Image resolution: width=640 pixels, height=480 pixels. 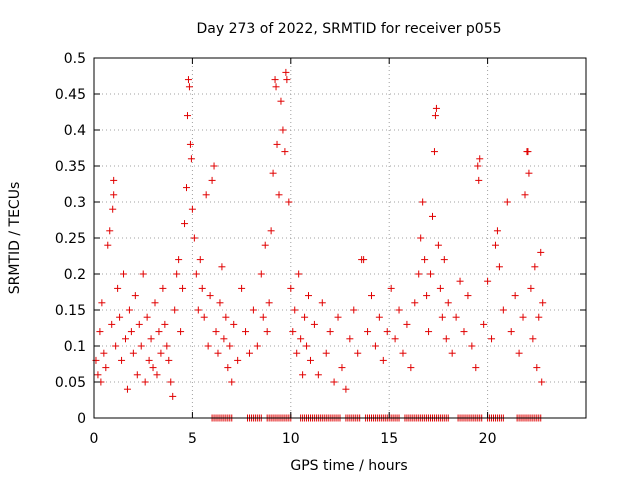 What do you see at coordinates (75, 59) in the screenshot?
I see `y-tick-label: 0.5` at bounding box center [75, 59].